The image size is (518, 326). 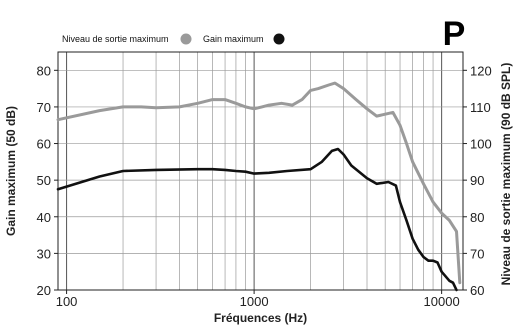 What do you see at coordinates (477, 253) in the screenshot?
I see `right-y-tick-label: 70` at bounding box center [477, 253].